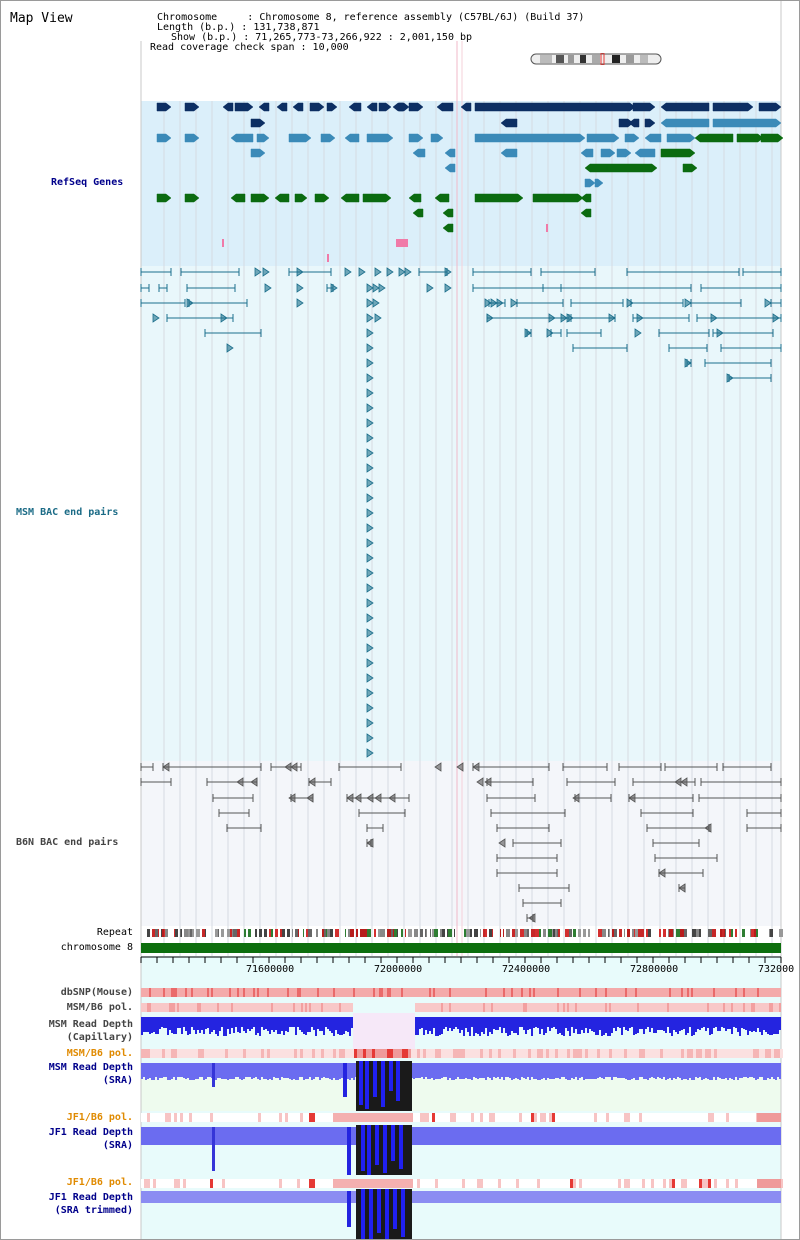 The image size is (800, 1240). What do you see at coordinates (596, 59) in the screenshot?
I see `chromosome-ideogram` at bounding box center [596, 59].